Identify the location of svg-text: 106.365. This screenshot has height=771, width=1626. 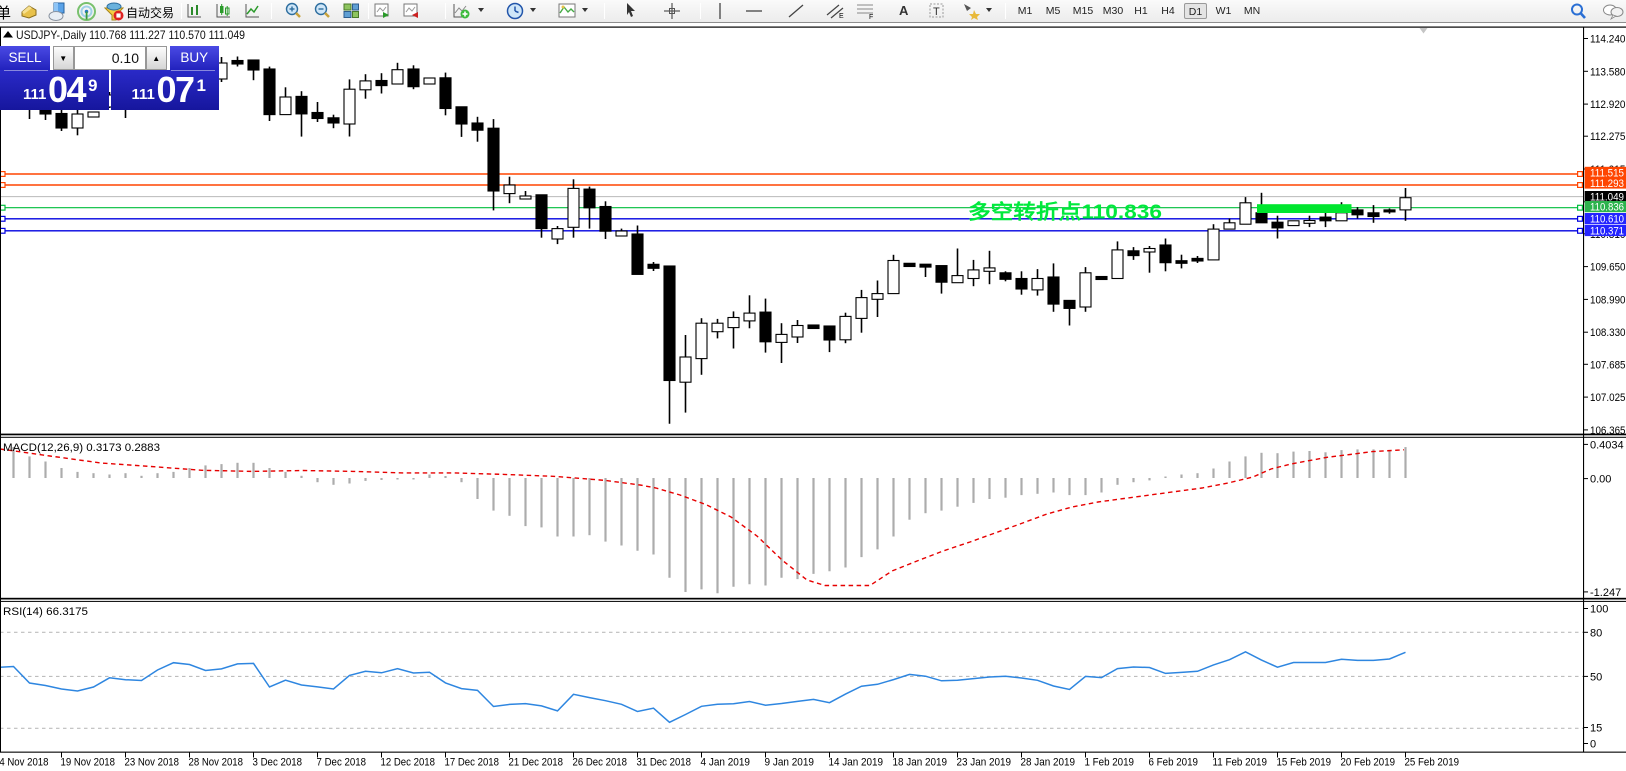
(1608, 431).